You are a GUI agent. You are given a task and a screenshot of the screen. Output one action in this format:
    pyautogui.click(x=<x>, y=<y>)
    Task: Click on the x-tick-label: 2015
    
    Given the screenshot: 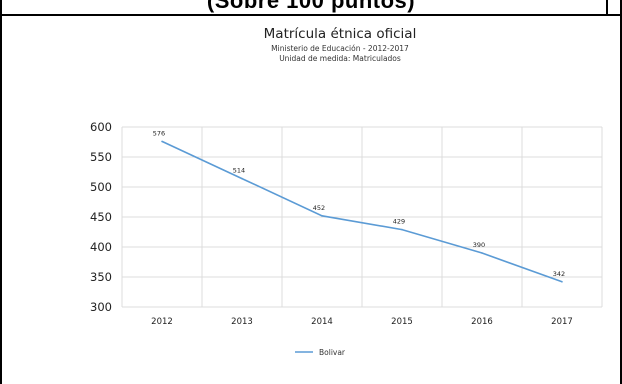 What is the action you would take?
    pyautogui.click(x=402, y=322)
    